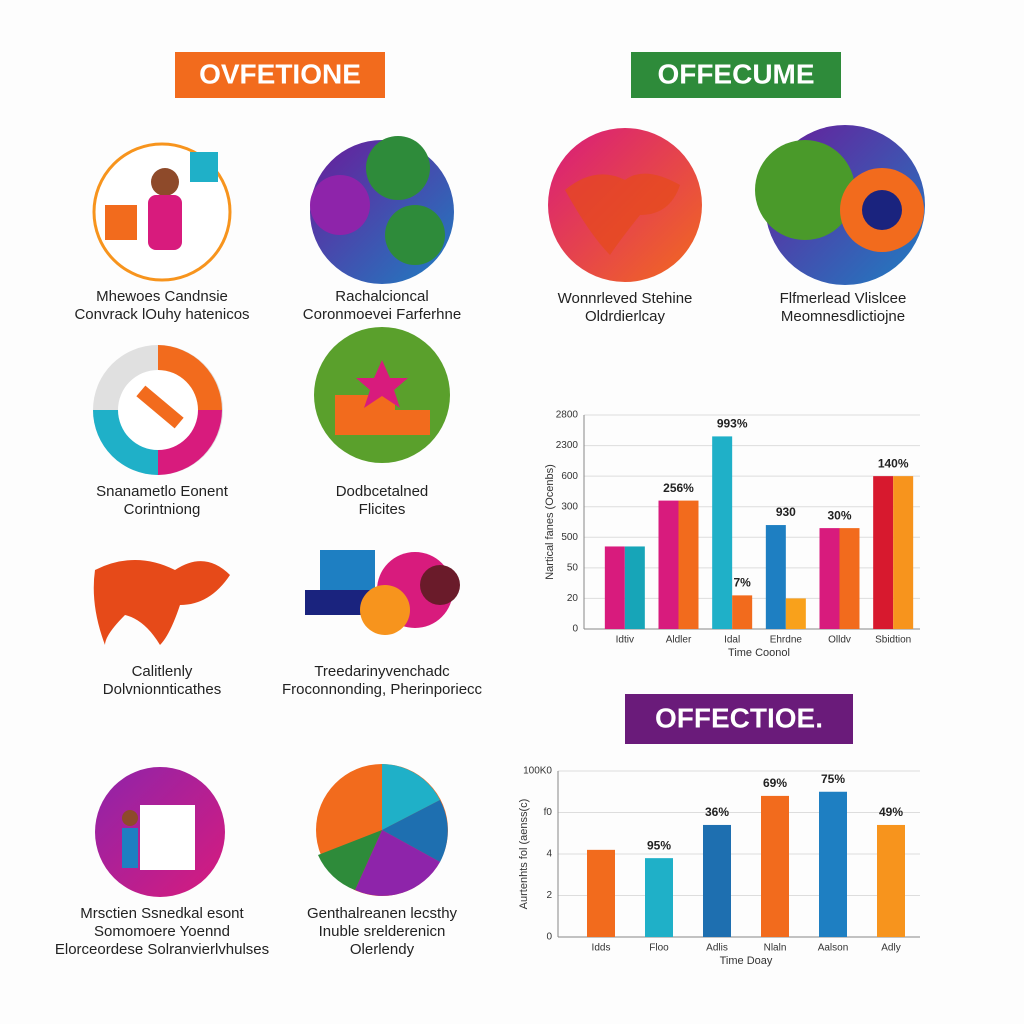 This screenshot has width=1024, height=1024. What do you see at coordinates (569, 476) in the screenshot?
I see `y-tick-label: 600` at bounding box center [569, 476].